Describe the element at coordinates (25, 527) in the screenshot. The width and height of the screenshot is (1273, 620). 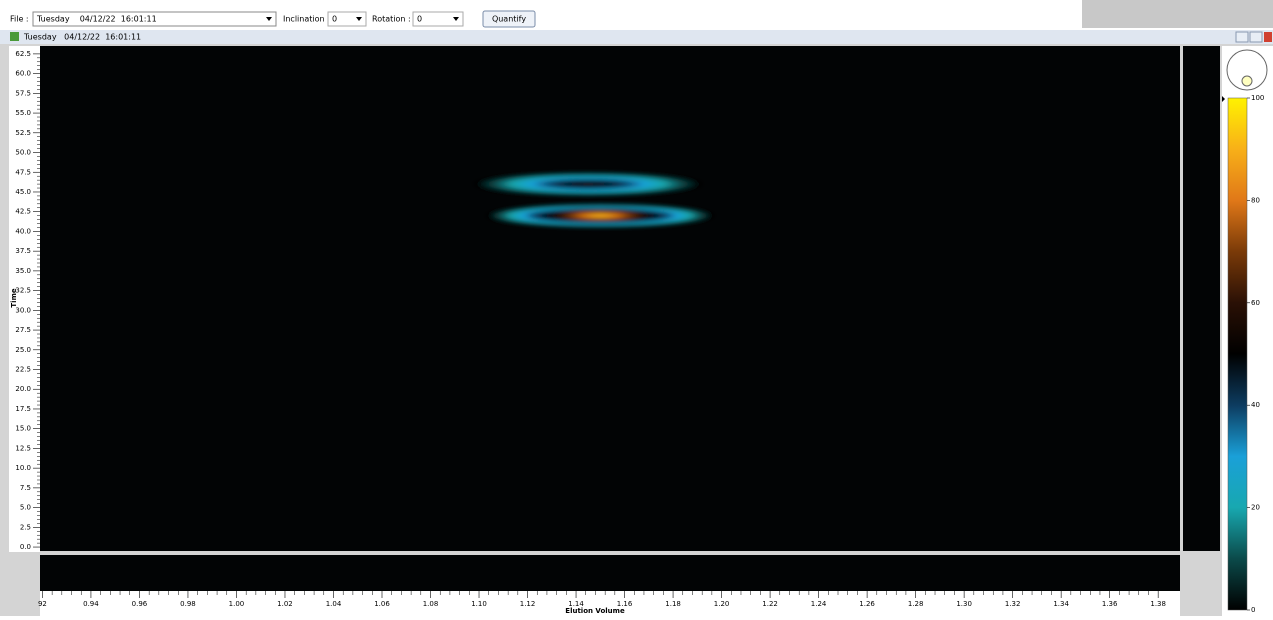
I see `y-tick-label: 2.5` at that location.